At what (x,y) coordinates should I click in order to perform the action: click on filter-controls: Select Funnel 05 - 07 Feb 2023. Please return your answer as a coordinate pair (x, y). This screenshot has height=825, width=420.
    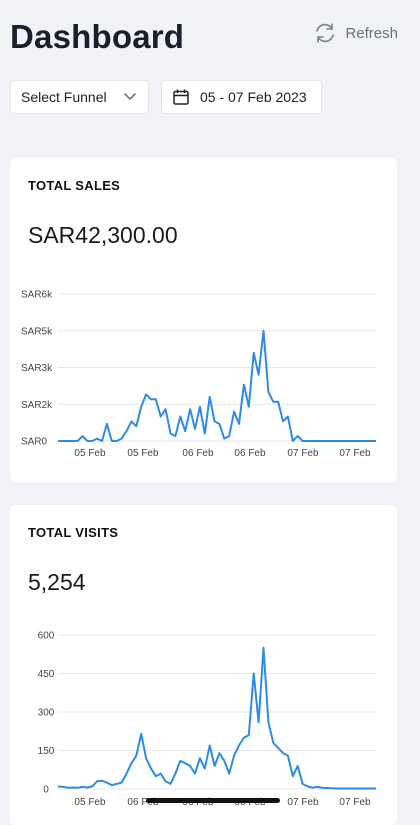
    Looking at the image, I should click on (166, 97).